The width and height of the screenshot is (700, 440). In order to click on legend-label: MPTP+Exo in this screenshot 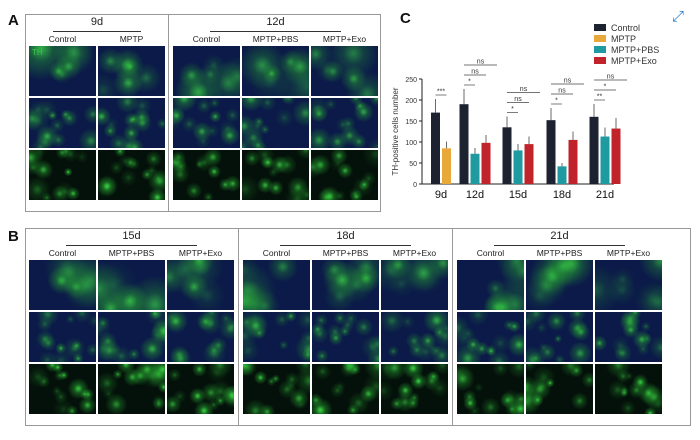, I will do `click(634, 61)`.